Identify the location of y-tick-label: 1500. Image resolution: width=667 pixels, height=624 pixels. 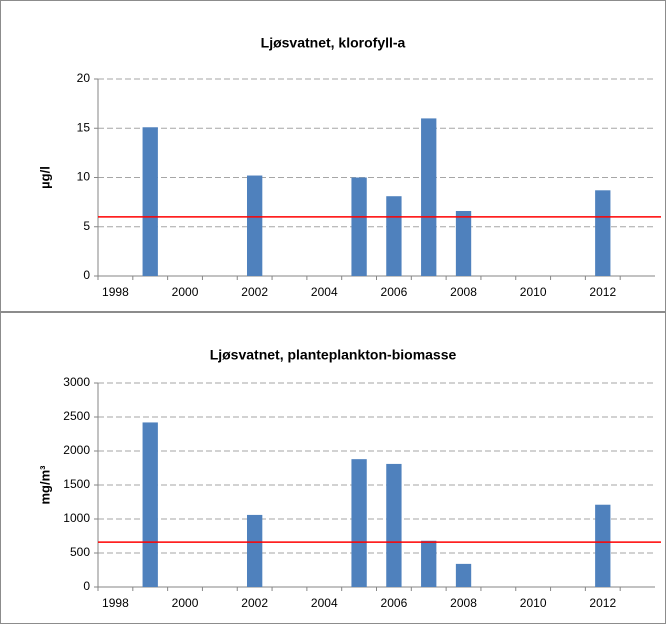
(76, 484).